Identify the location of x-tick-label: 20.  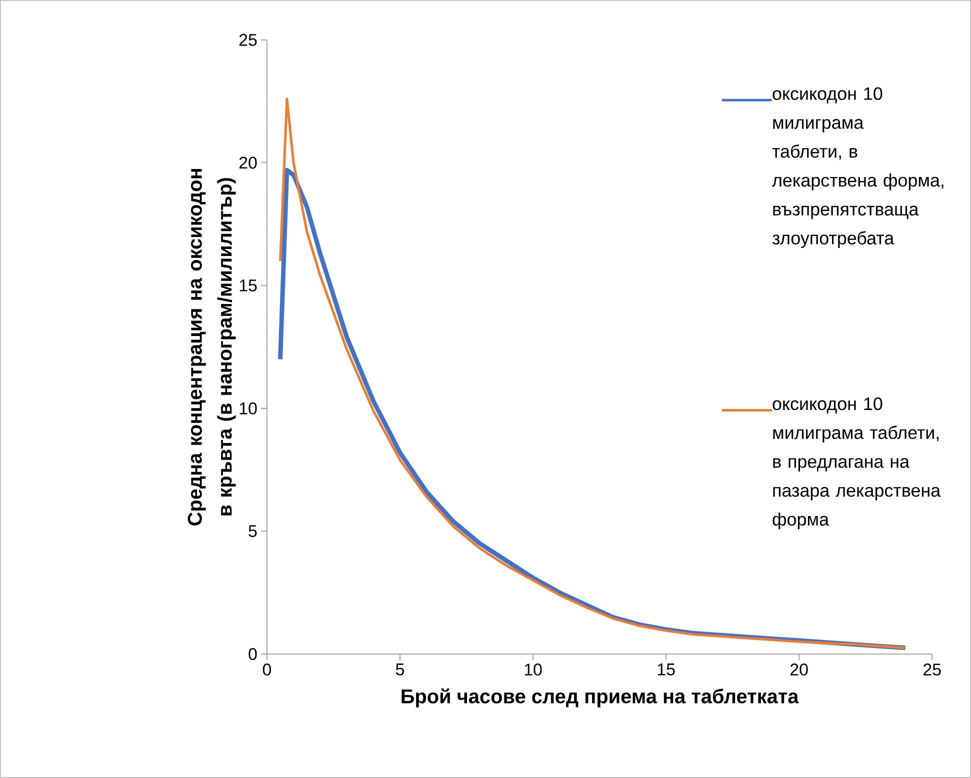
(799, 670).